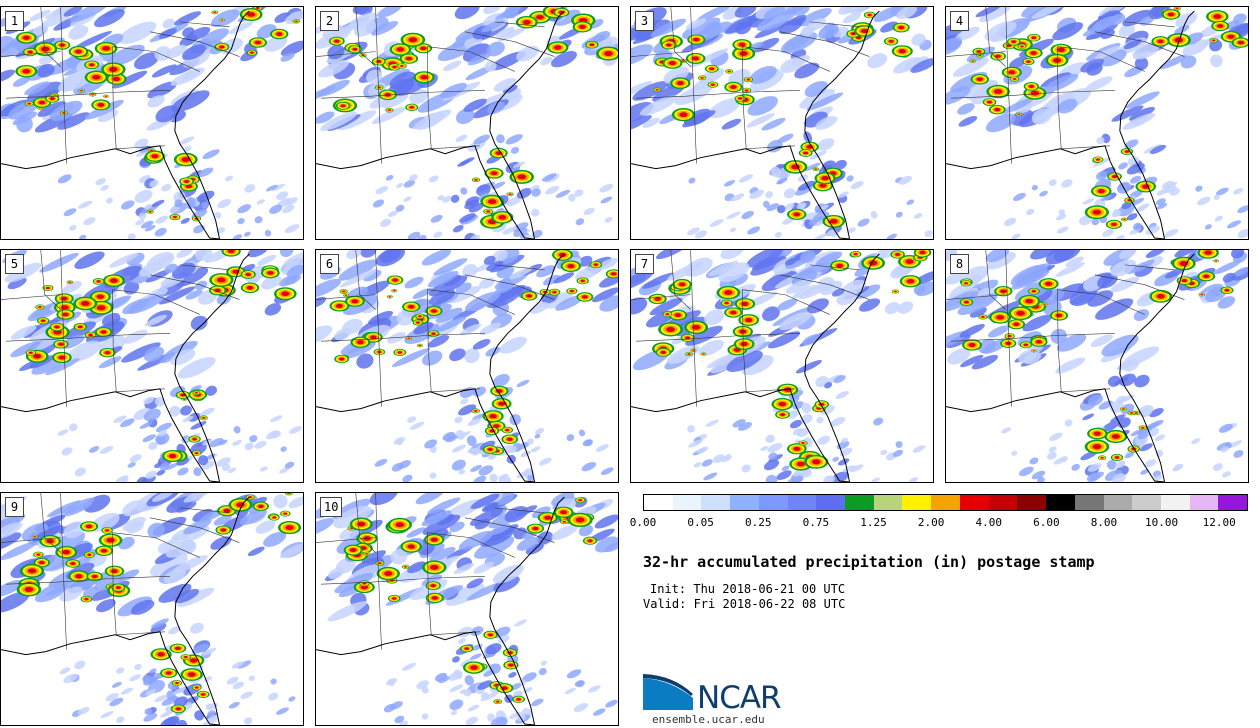 This screenshot has height=728, width=1260. Describe the element at coordinates (748, 589) in the screenshot. I see `init-time: Init: Thu 2018-06-21 00 UTC` at that location.